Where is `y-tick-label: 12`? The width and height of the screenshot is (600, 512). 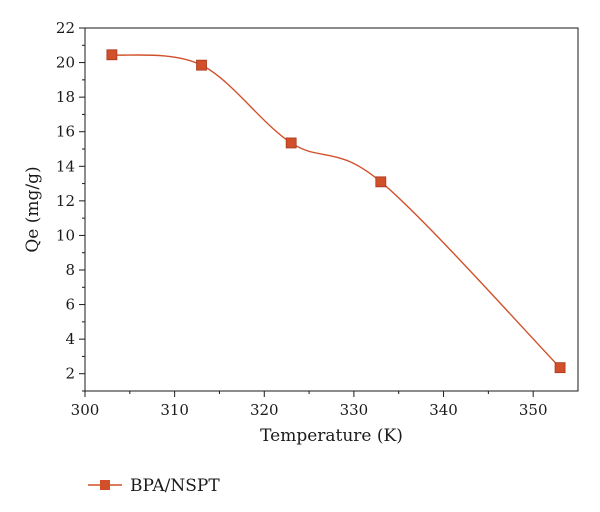 y-tick-label: 12 is located at coordinates (65, 201).